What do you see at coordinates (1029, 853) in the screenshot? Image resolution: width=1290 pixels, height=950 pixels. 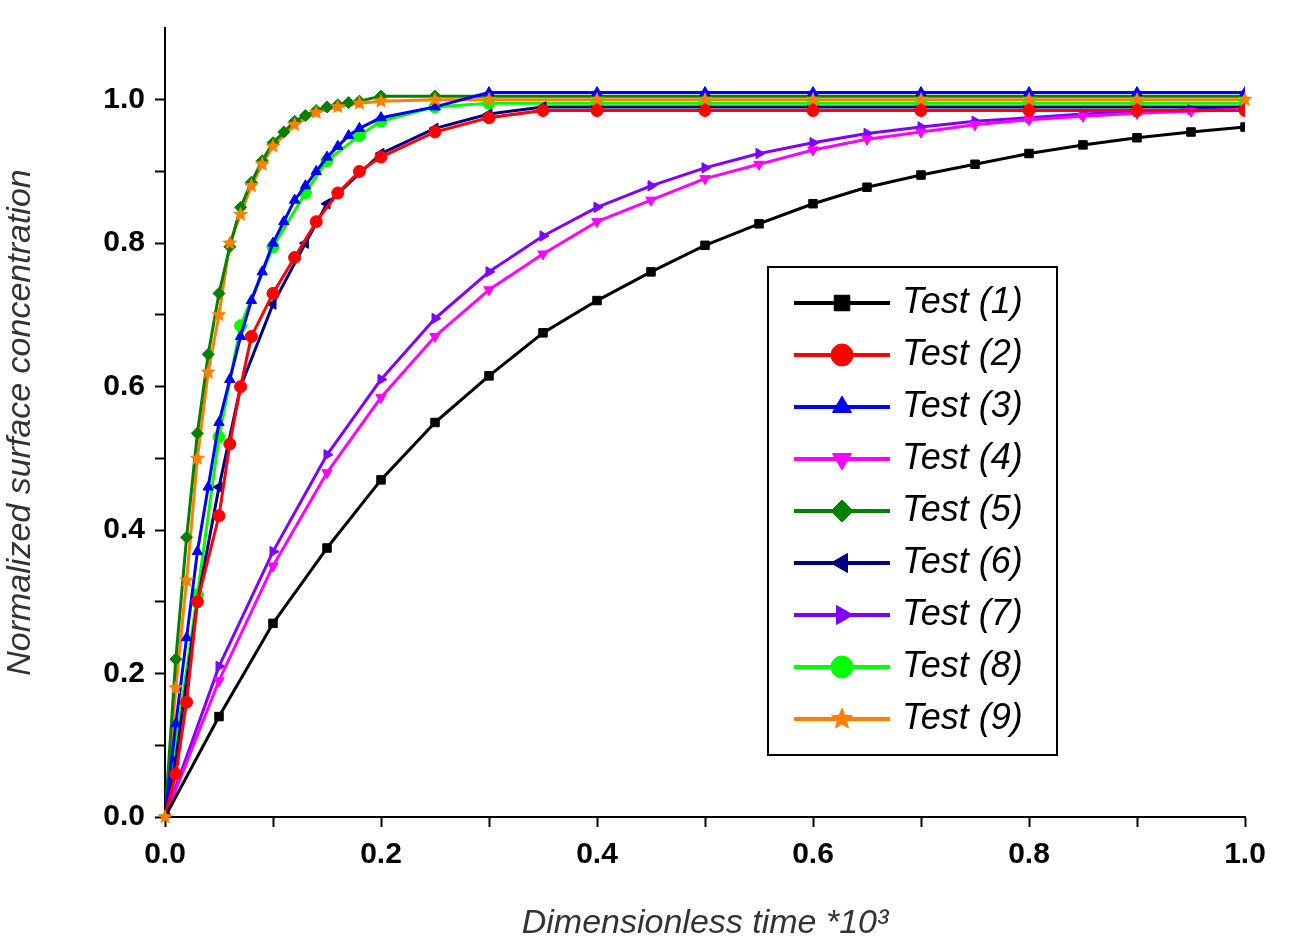 I see `x-tick-label: 0.8` at bounding box center [1029, 853].